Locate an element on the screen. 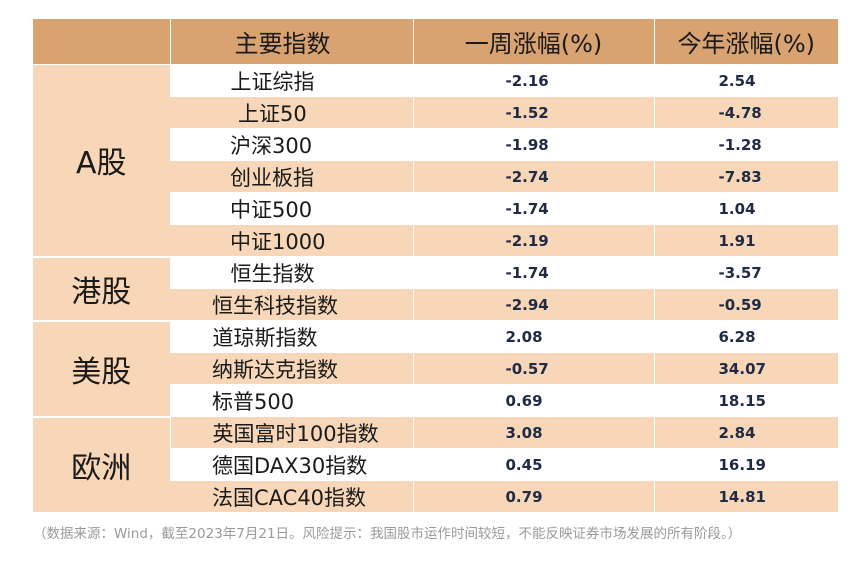  index-name: 沪深300 is located at coordinates (291, 144).